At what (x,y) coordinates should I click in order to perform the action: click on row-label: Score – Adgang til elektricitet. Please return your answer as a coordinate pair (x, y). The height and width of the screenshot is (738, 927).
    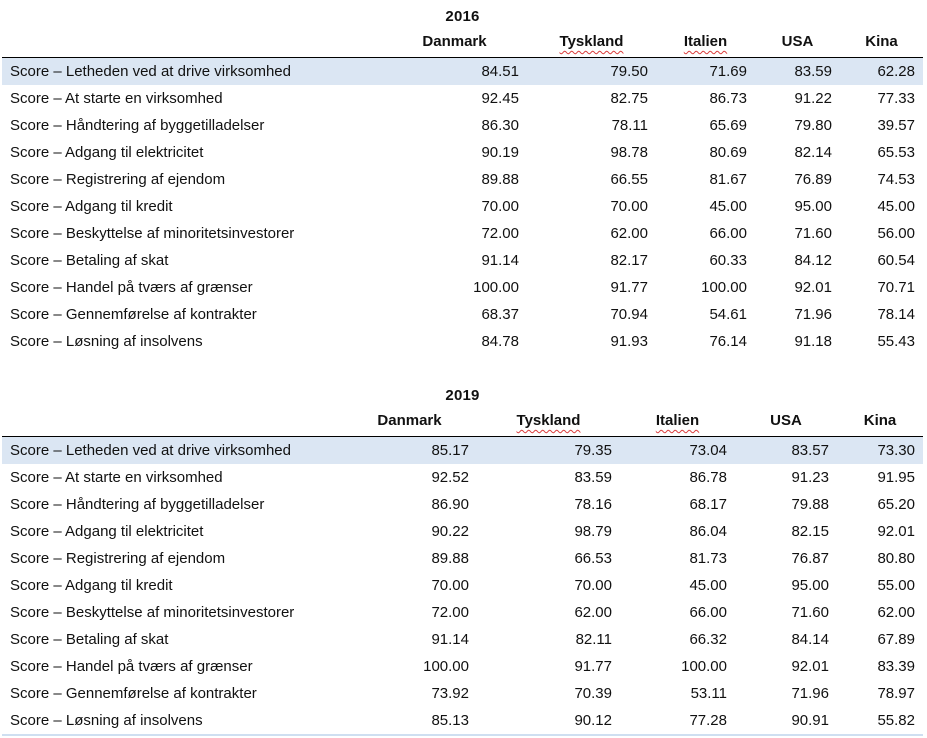
    Looking at the image, I should click on (107, 152).